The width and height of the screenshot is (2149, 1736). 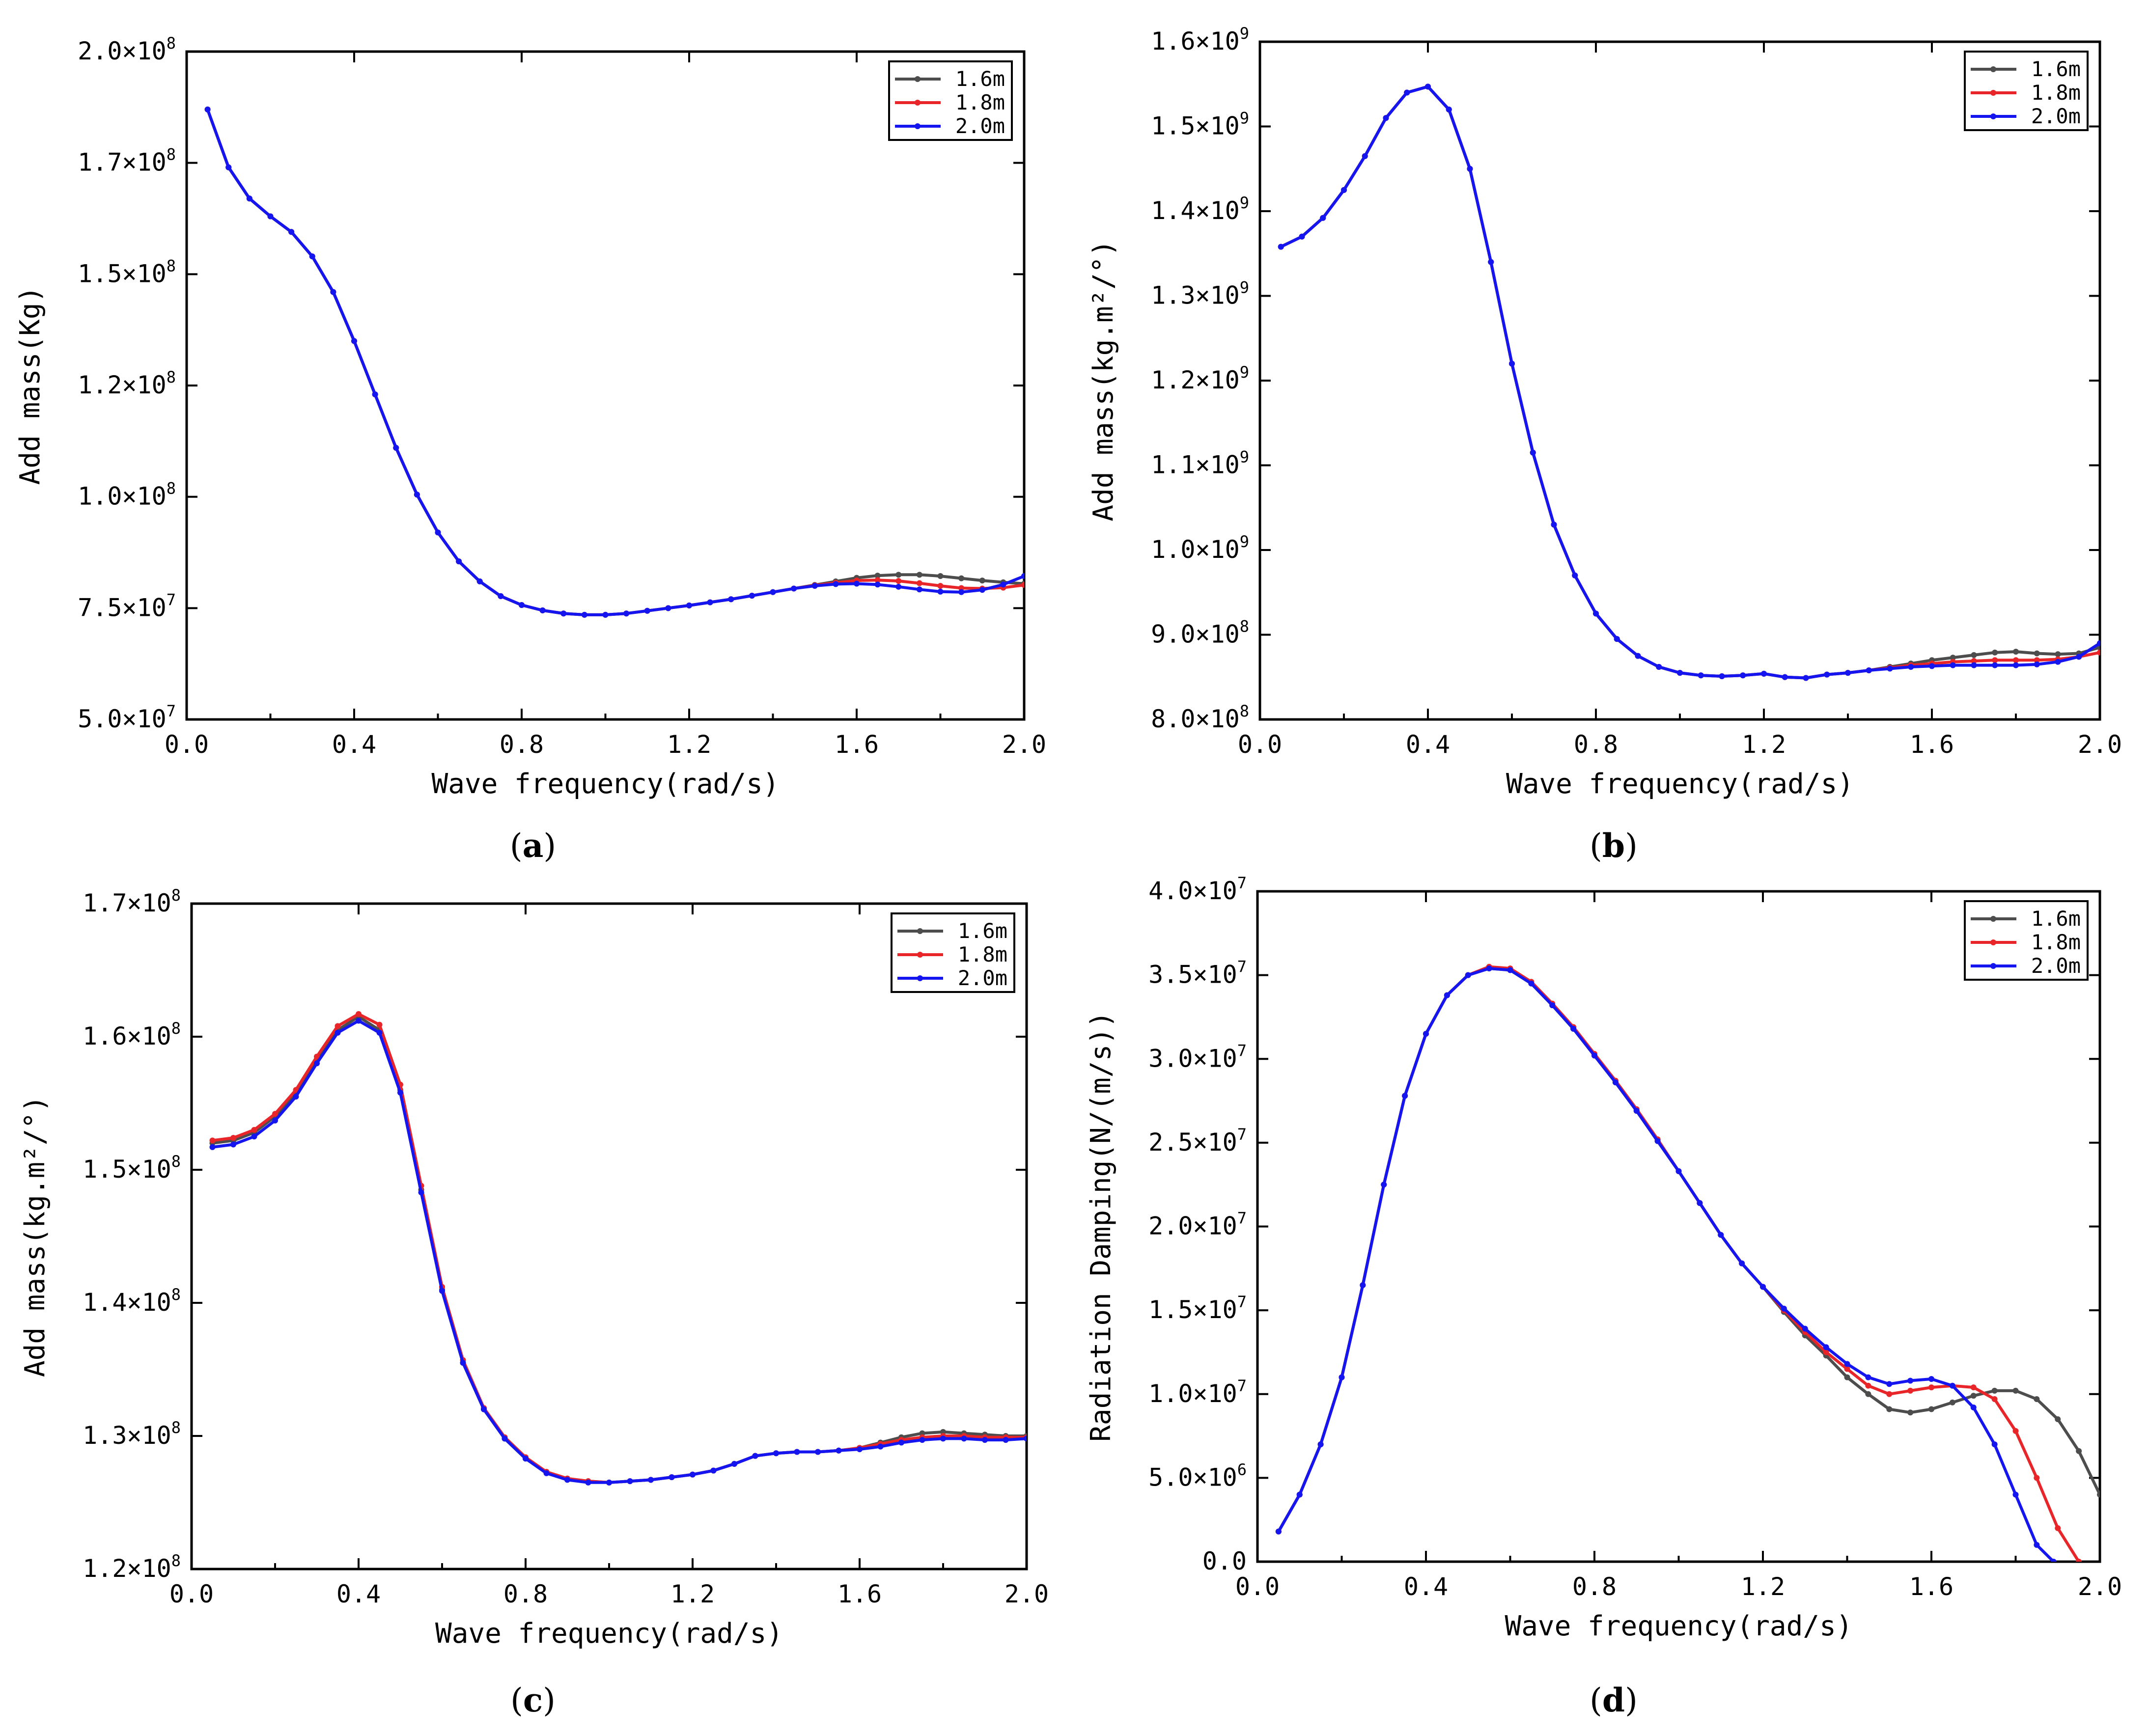 I want to click on y-tick-label: 2.0×10⁸, so click(x=127, y=49).